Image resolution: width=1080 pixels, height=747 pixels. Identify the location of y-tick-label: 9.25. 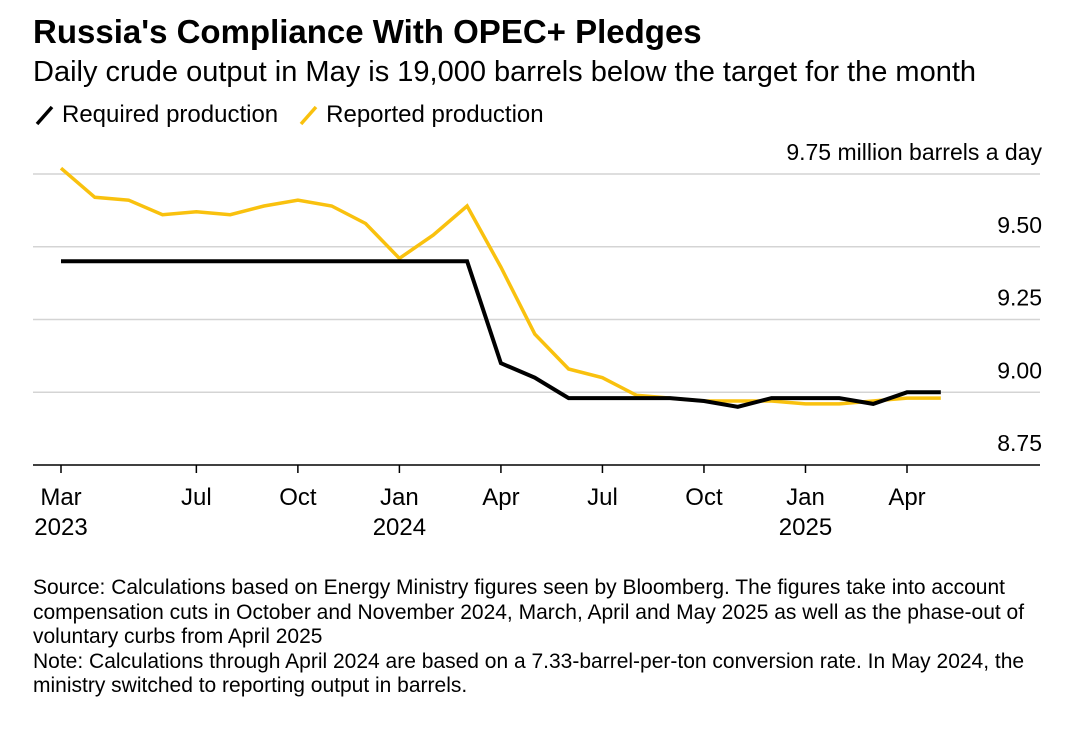
(1019, 298).